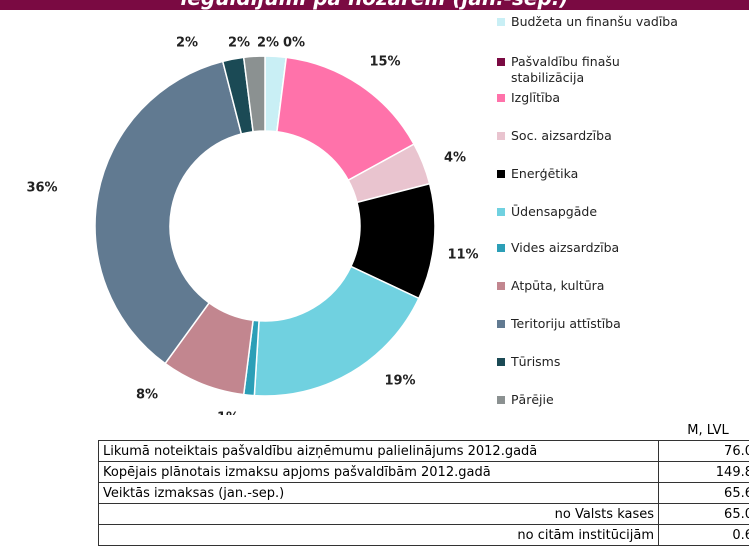 This screenshot has height=553, width=749. What do you see at coordinates (41, 188) in the screenshot?
I see `data-label: 36%` at bounding box center [41, 188].